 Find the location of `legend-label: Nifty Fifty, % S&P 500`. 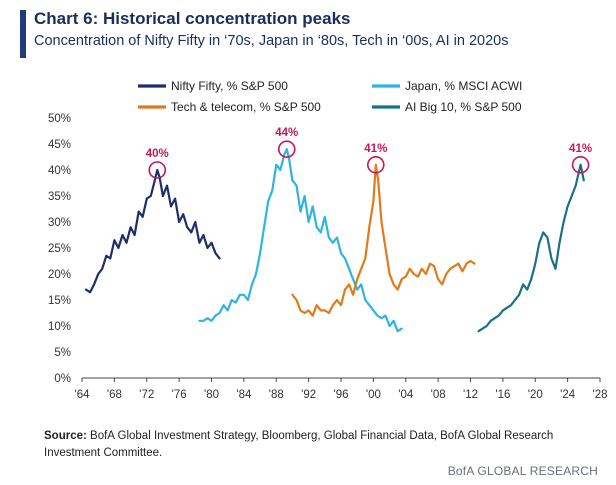

legend-label: Nifty Fifty, % S&P 500 is located at coordinates (229, 86).